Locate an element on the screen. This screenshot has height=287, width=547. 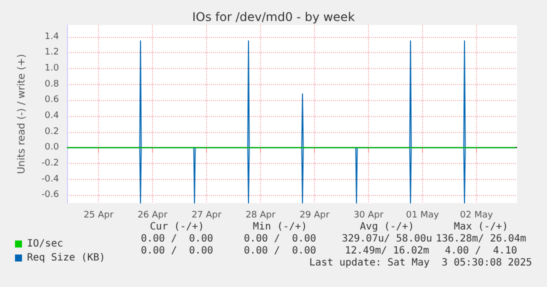
y-tick-label: 0.2 is located at coordinates (51, 131).